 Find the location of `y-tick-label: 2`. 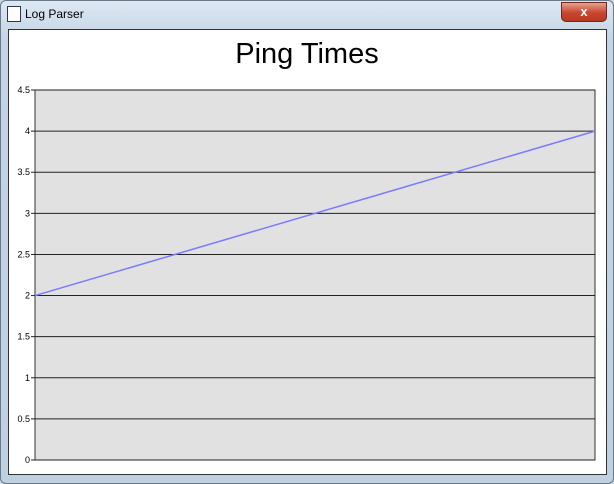

y-tick-label: 2 is located at coordinates (27, 296).